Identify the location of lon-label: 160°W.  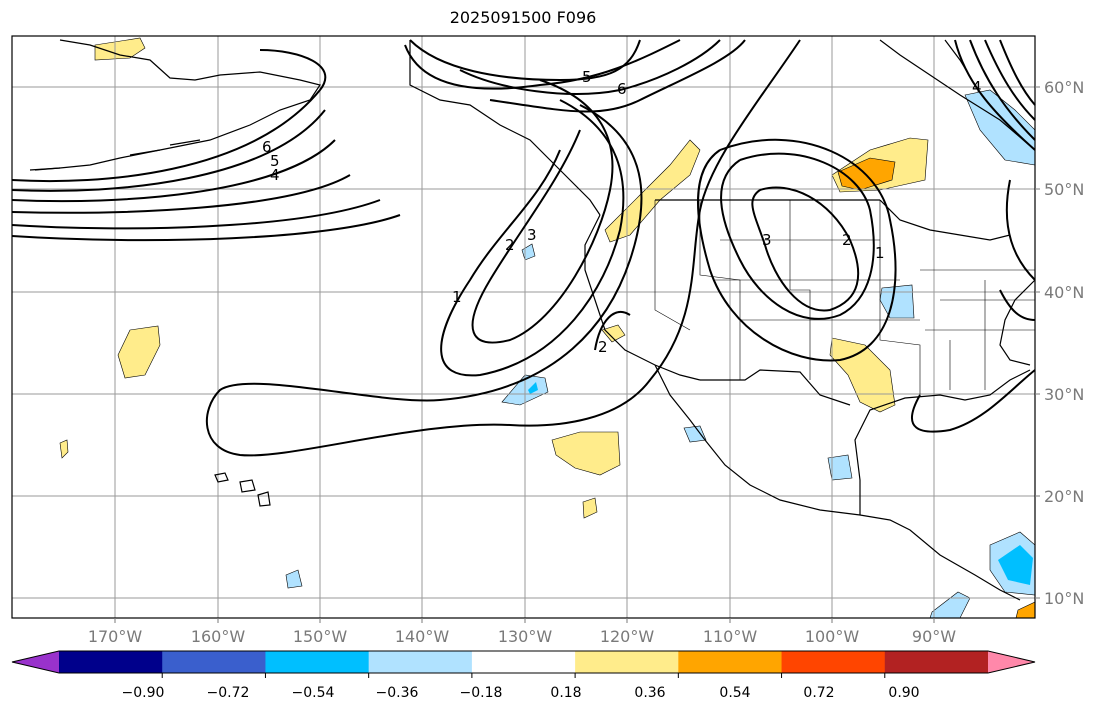
(218, 636).